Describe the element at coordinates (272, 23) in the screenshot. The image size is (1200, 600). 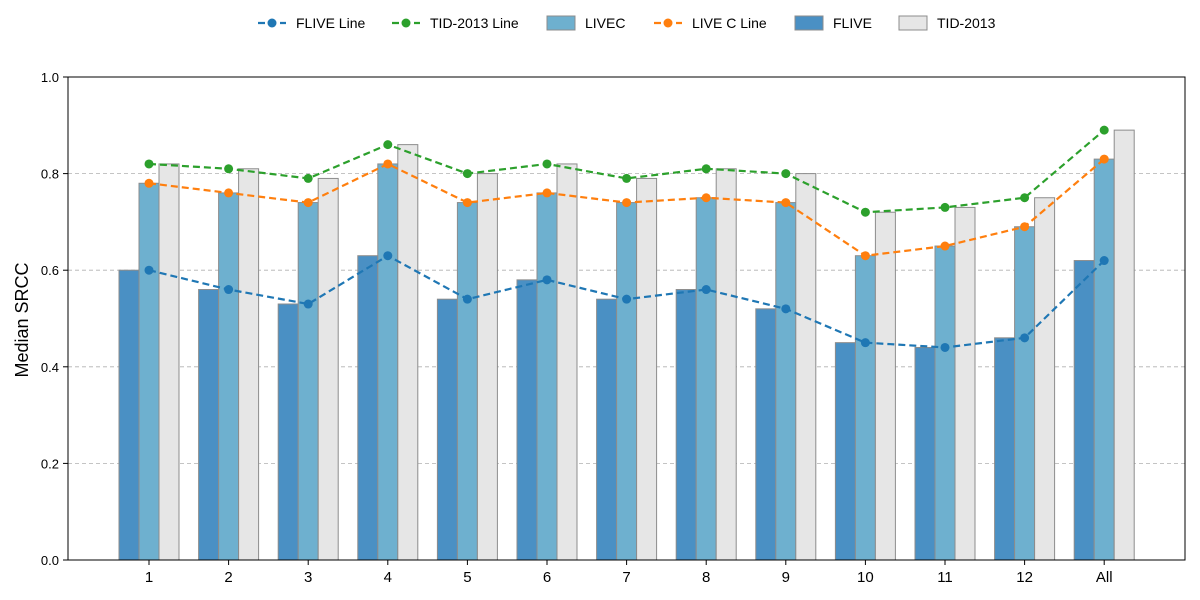
I see `legend-marker-flive-line` at that location.